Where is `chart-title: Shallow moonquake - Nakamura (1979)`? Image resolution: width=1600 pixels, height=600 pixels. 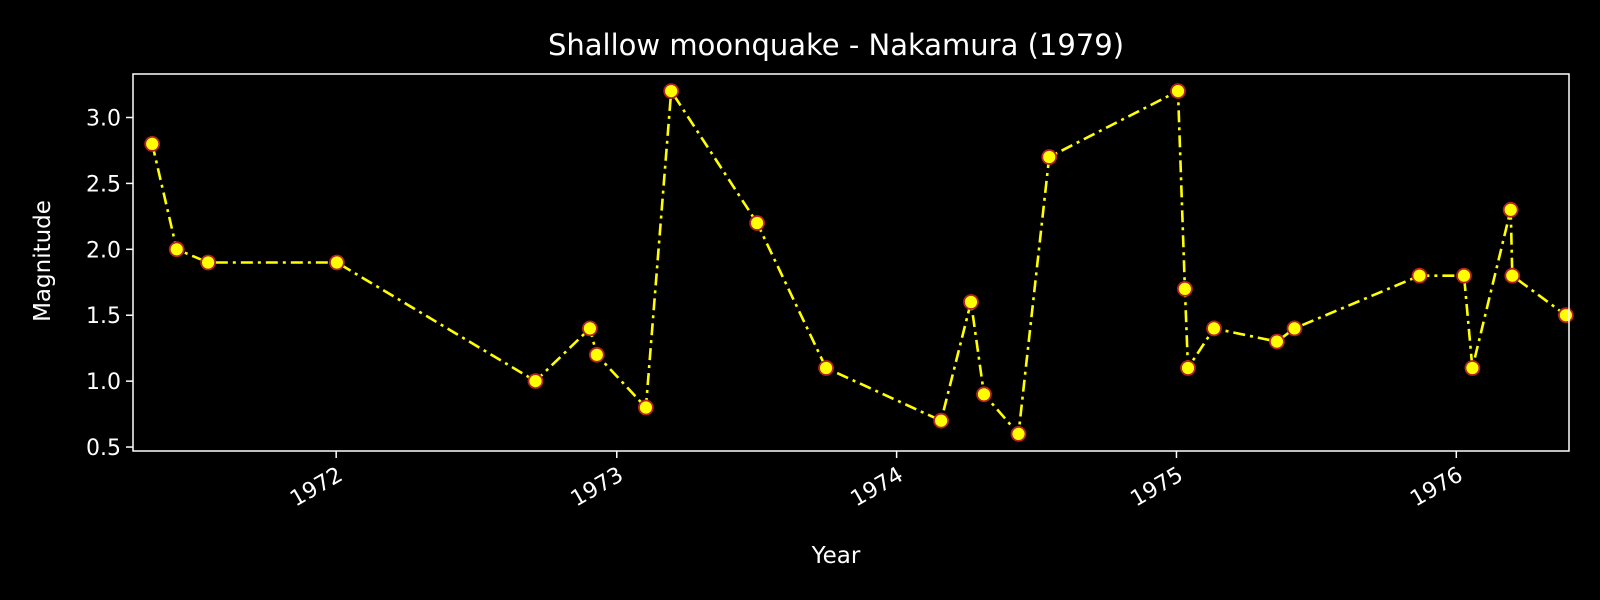 chart-title: Shallow moonquake - Nakamura (1979) is located at coordinates (836, 45).